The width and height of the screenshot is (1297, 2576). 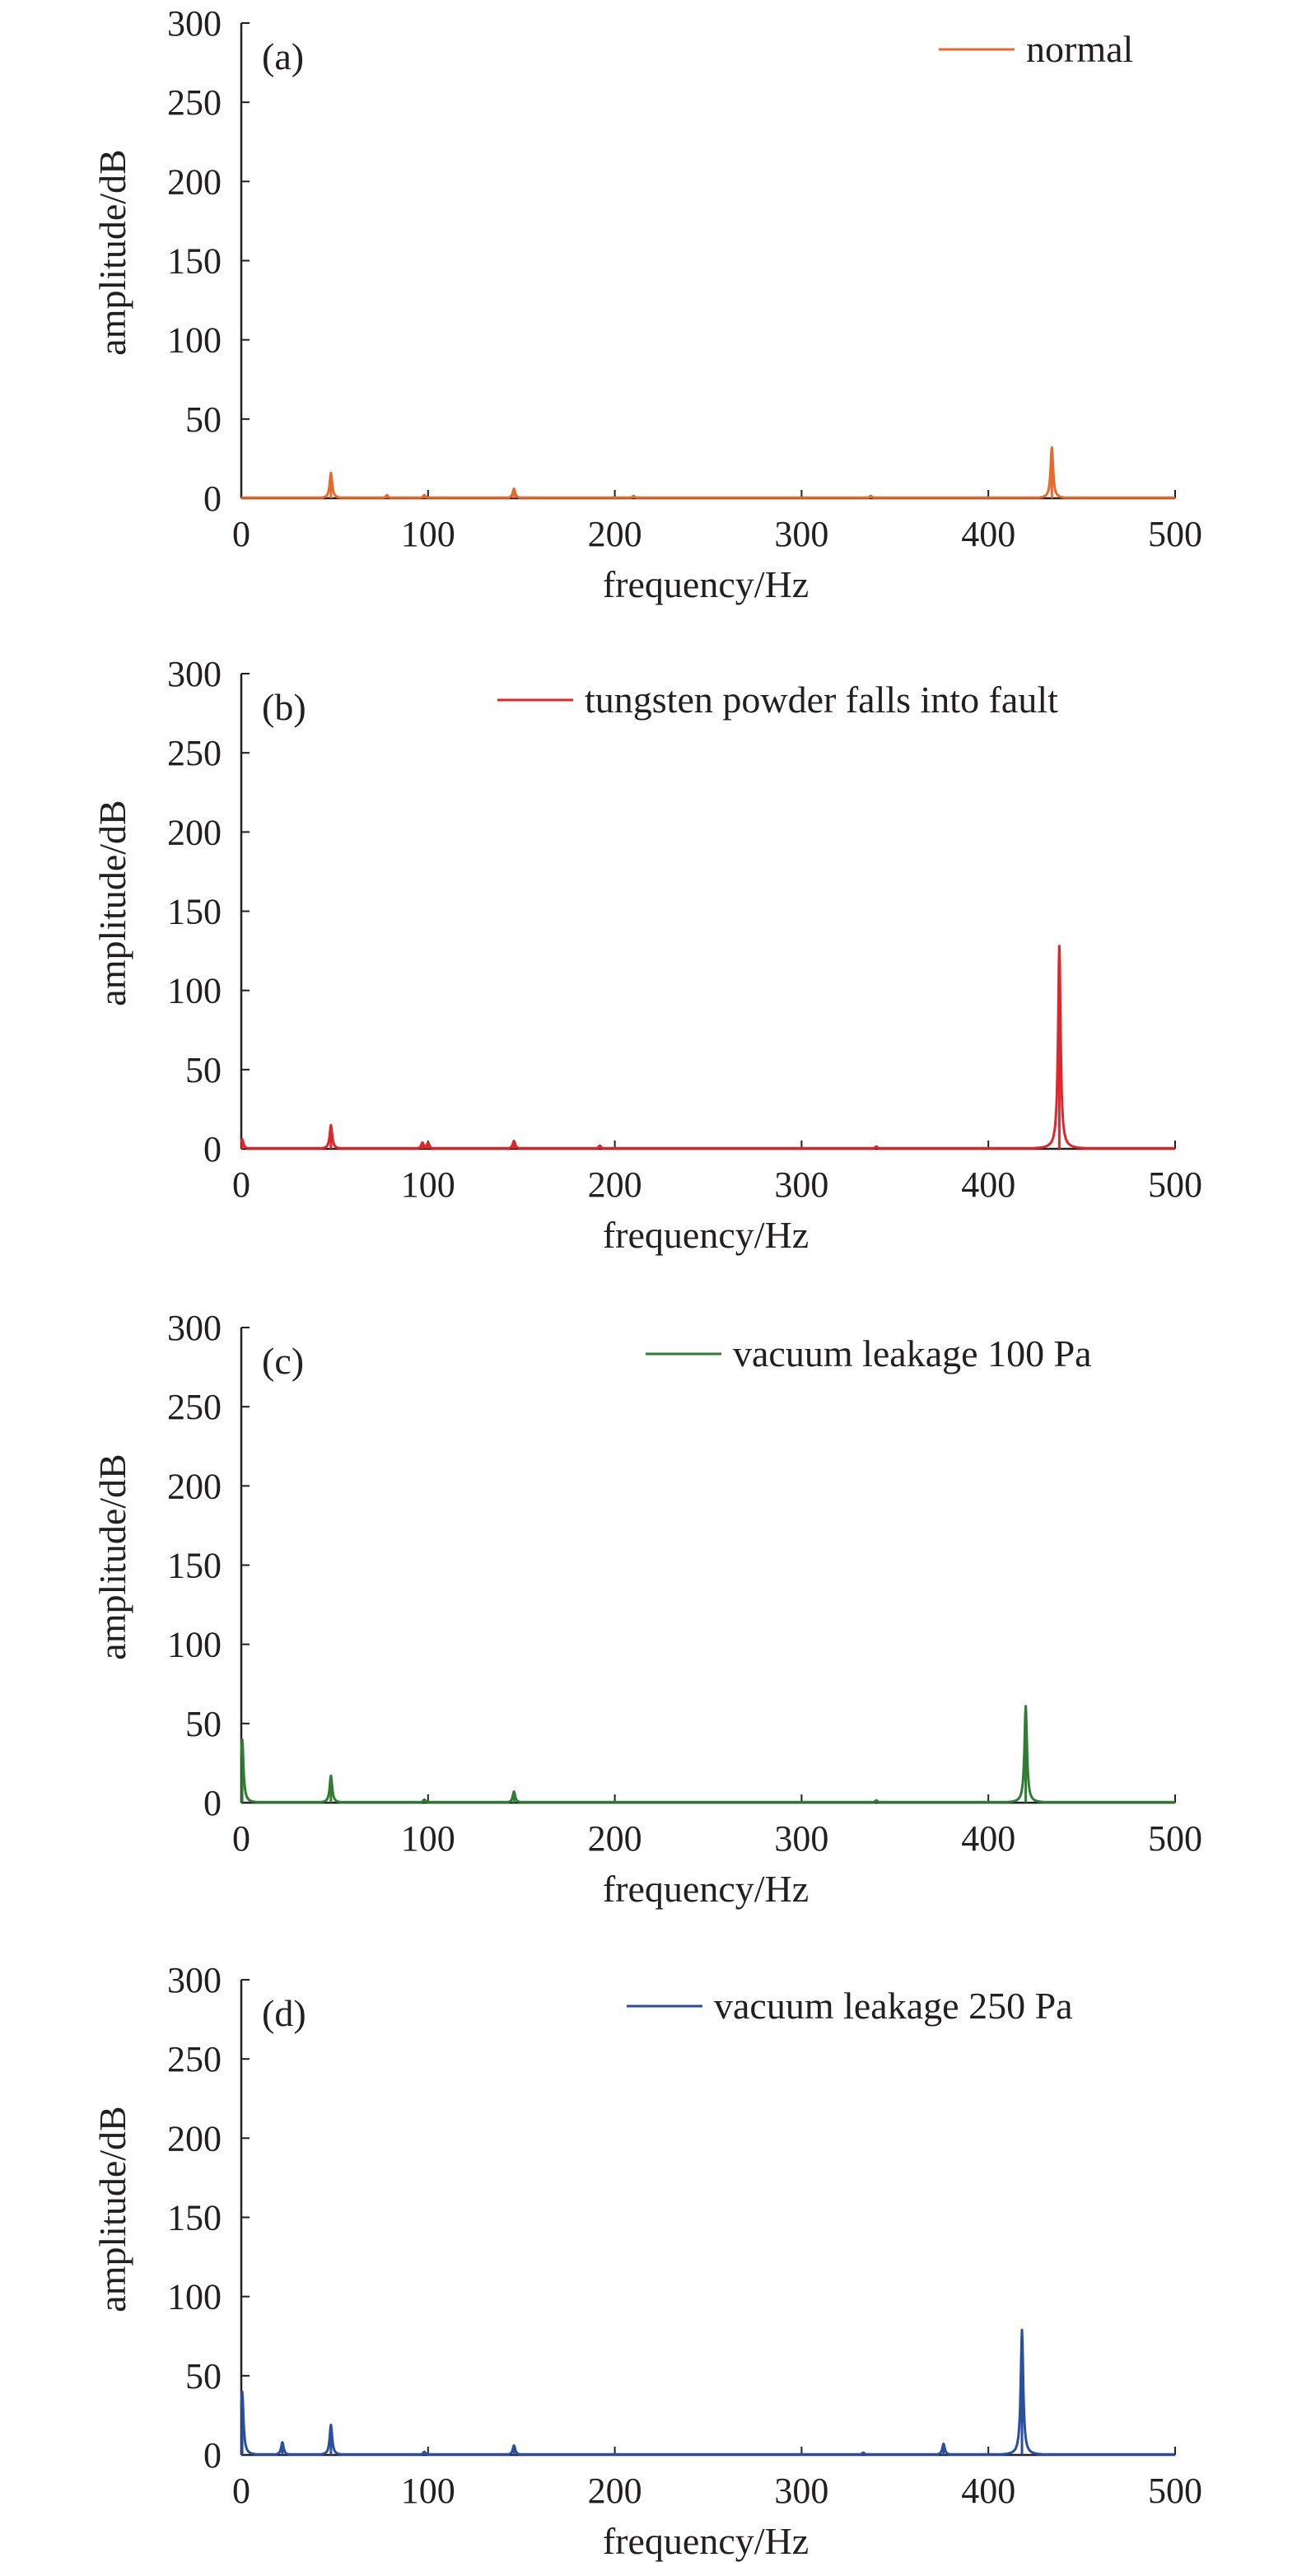 I want to click on legend-label: vacuum leakage 250 Pa, so click(x=893, y=2006).